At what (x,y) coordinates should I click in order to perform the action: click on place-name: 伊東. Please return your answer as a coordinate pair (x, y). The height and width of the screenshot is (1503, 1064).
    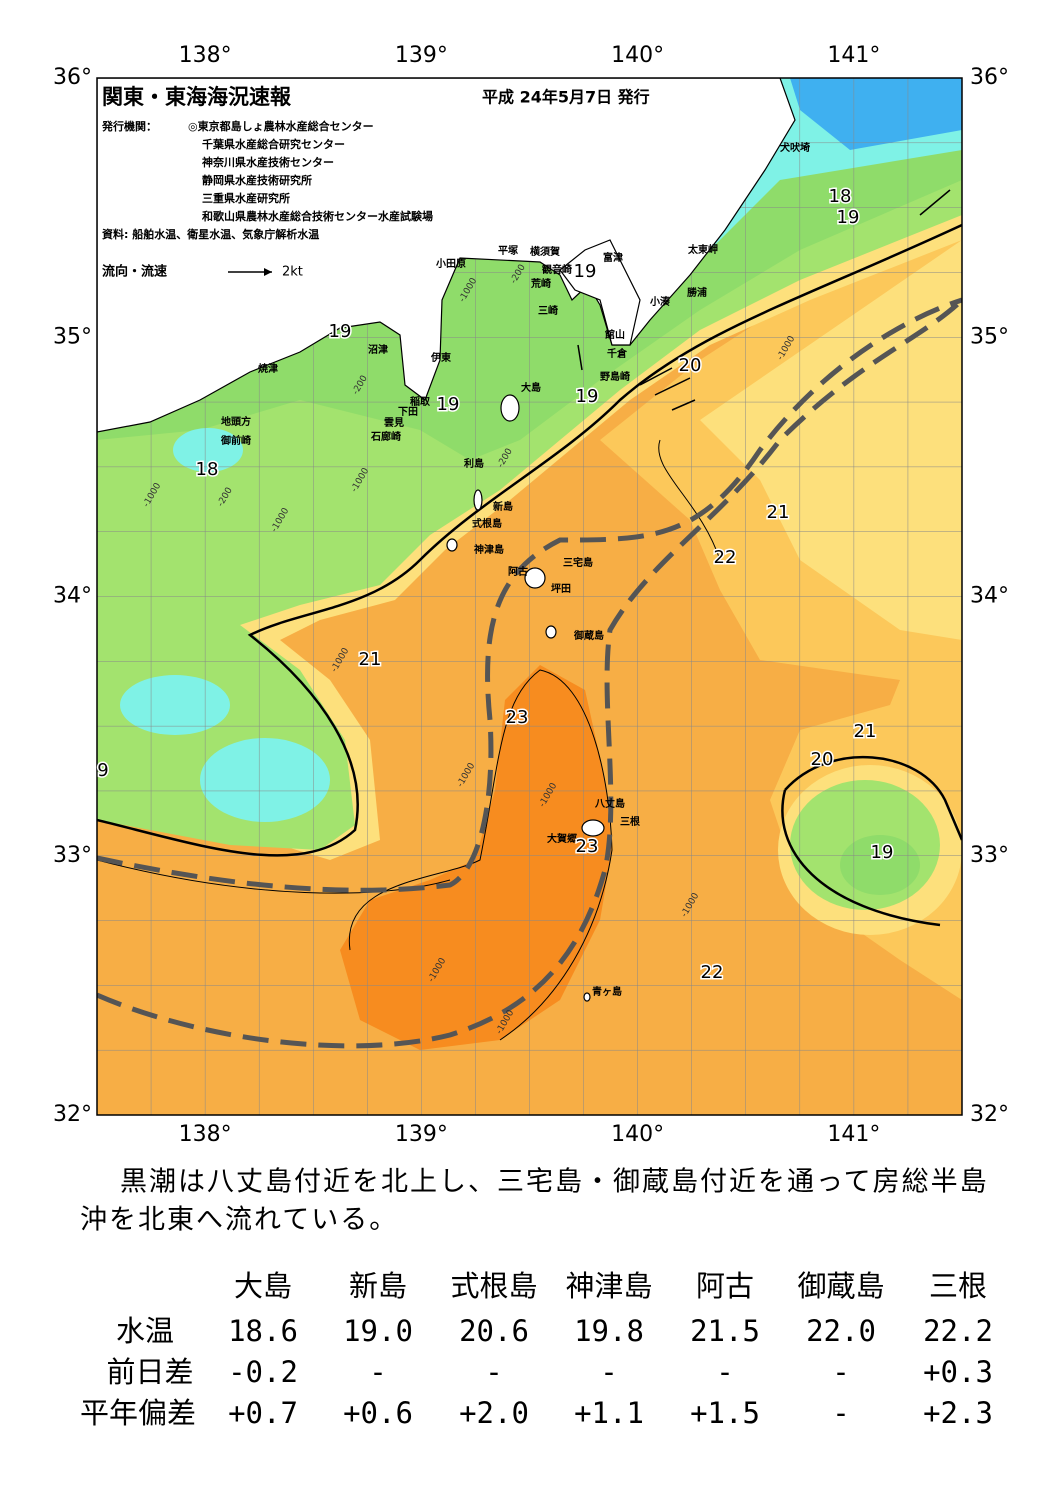
    Looking at the image, I should click on (440, 357).